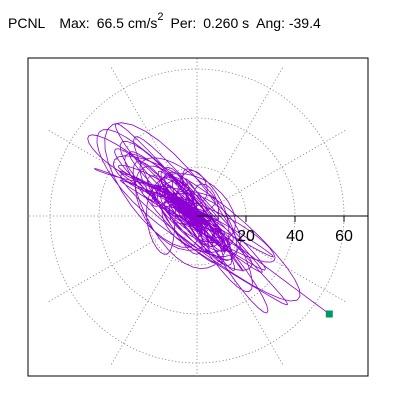  Describe the element at coordinates (344, 236) in the screenshot. I see `tick-label-60: 60` at that location.